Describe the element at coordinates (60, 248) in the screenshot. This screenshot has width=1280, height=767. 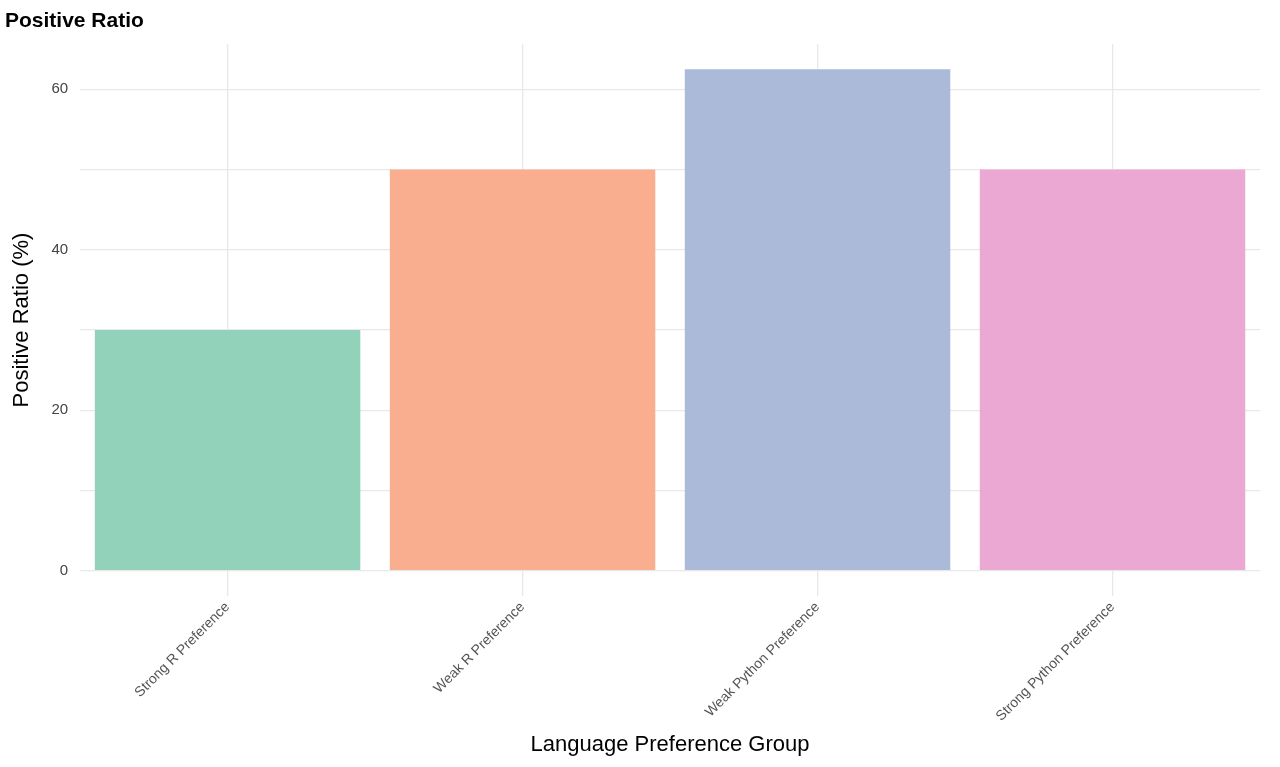
I see `y-tick-label: 40` at that location.